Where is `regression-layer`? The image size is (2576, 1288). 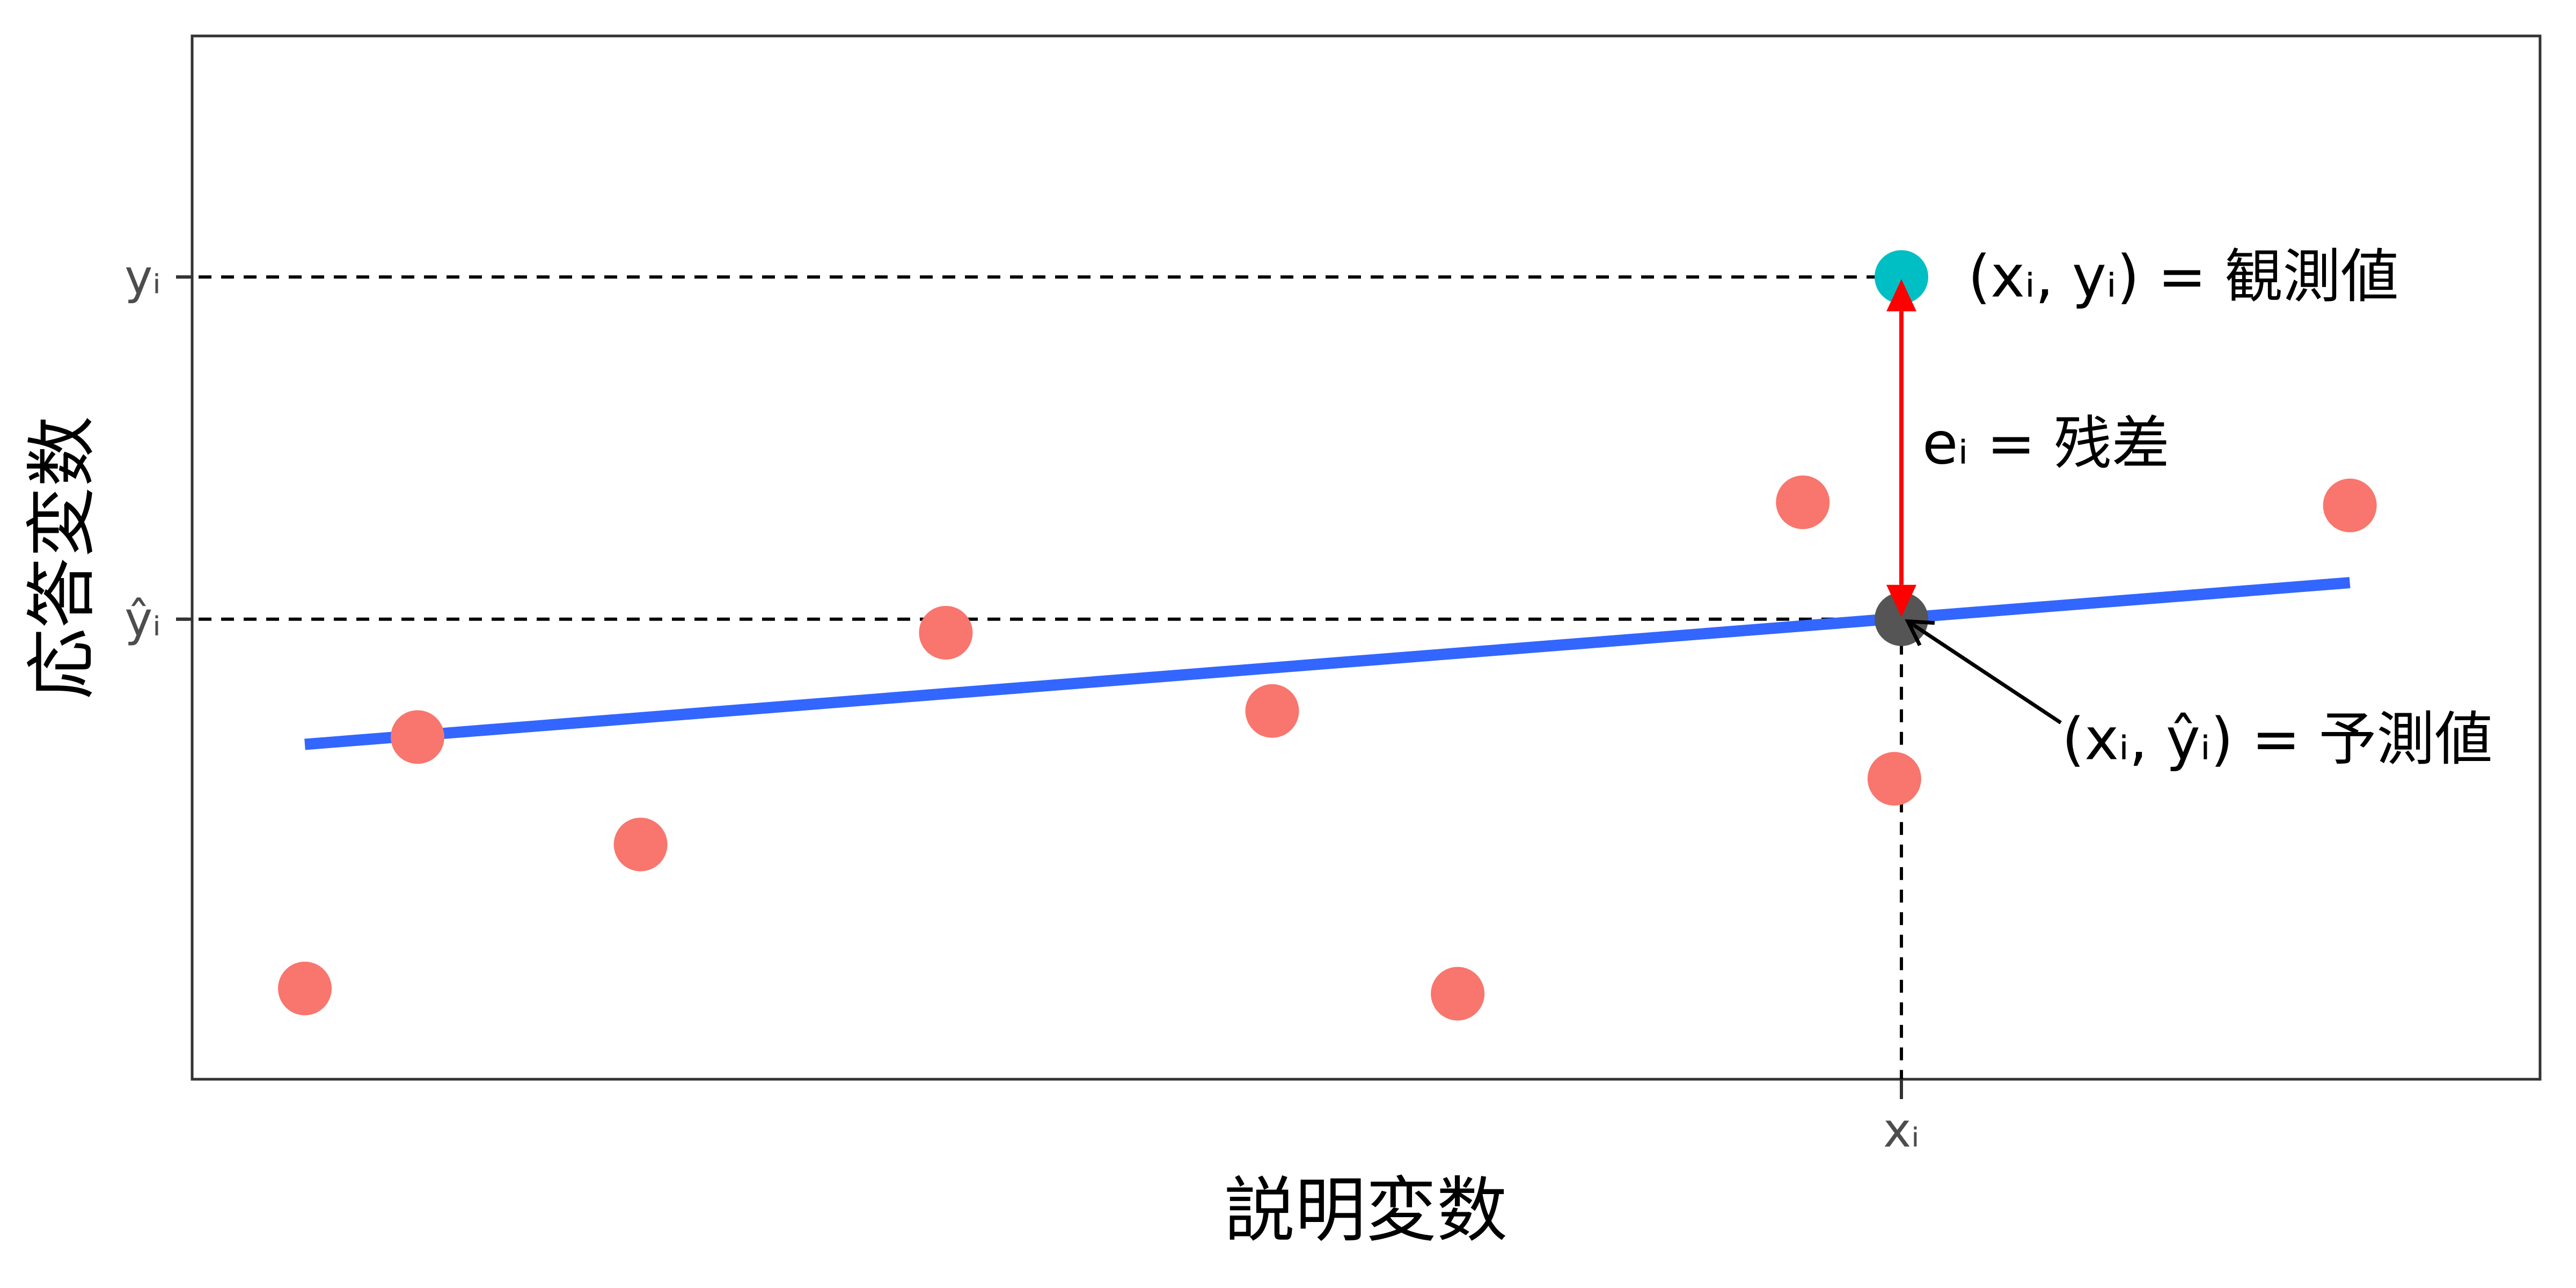
regression-layer is located at coordinates (1327, 663).